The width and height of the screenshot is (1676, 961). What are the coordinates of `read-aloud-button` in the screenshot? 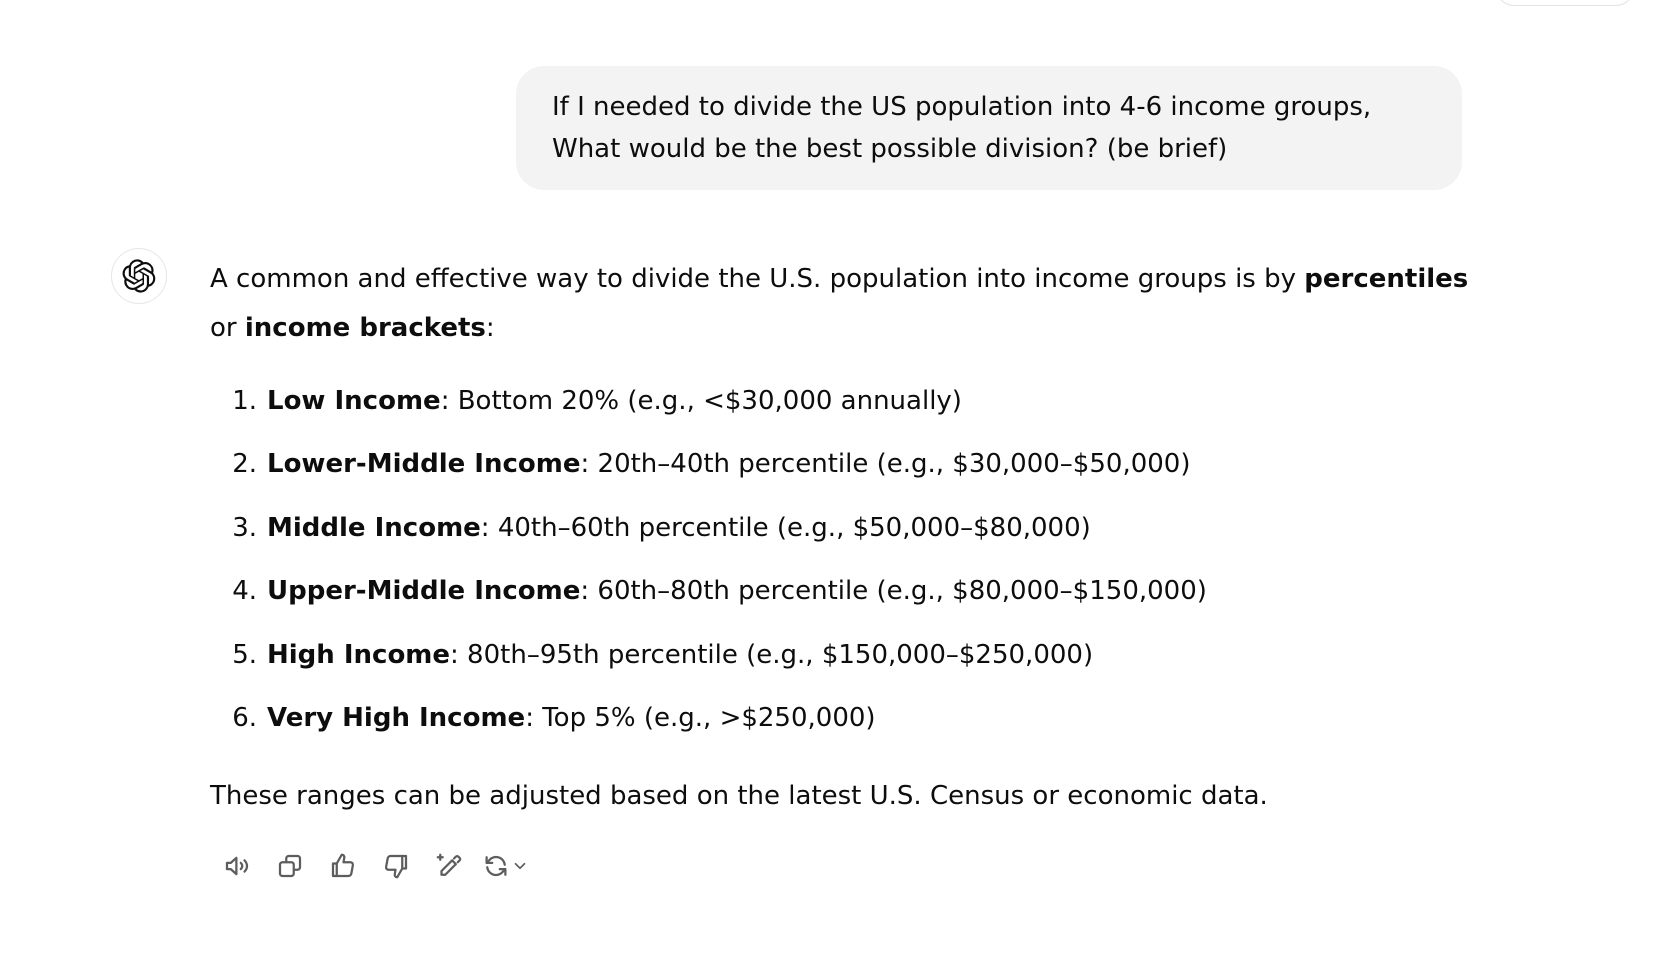 It's located at (236, 866).